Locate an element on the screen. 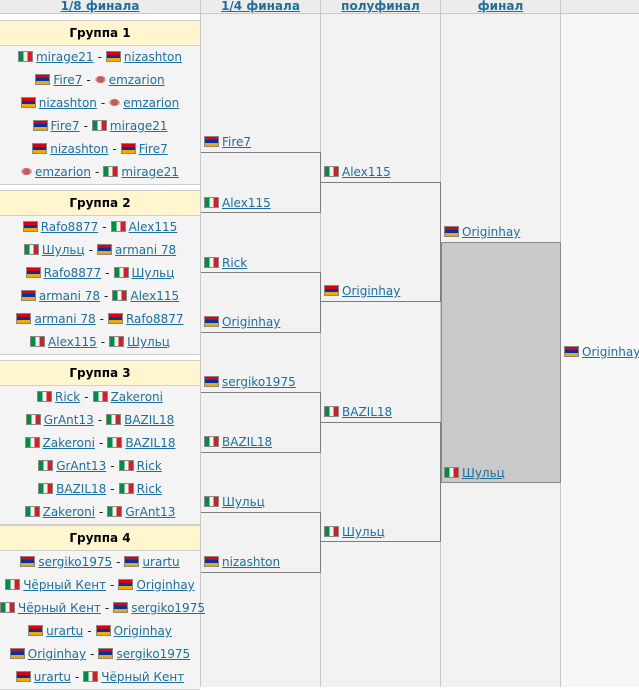 The height and width of the screenshot is (690, 639). column-header-semifinal: полуфинал is located at coordinates (380, 7).